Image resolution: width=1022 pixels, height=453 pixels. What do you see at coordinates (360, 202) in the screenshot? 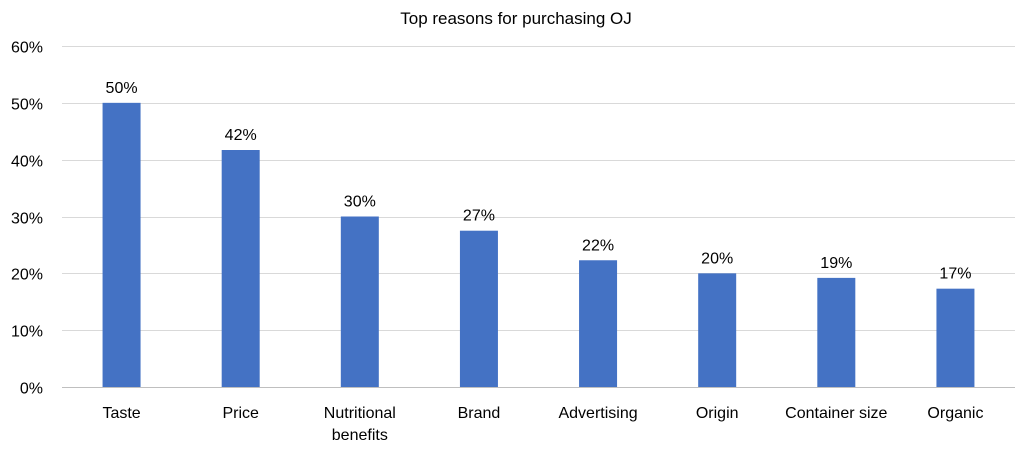
I see `data-label: 30%` at bounding box center [360, 202].